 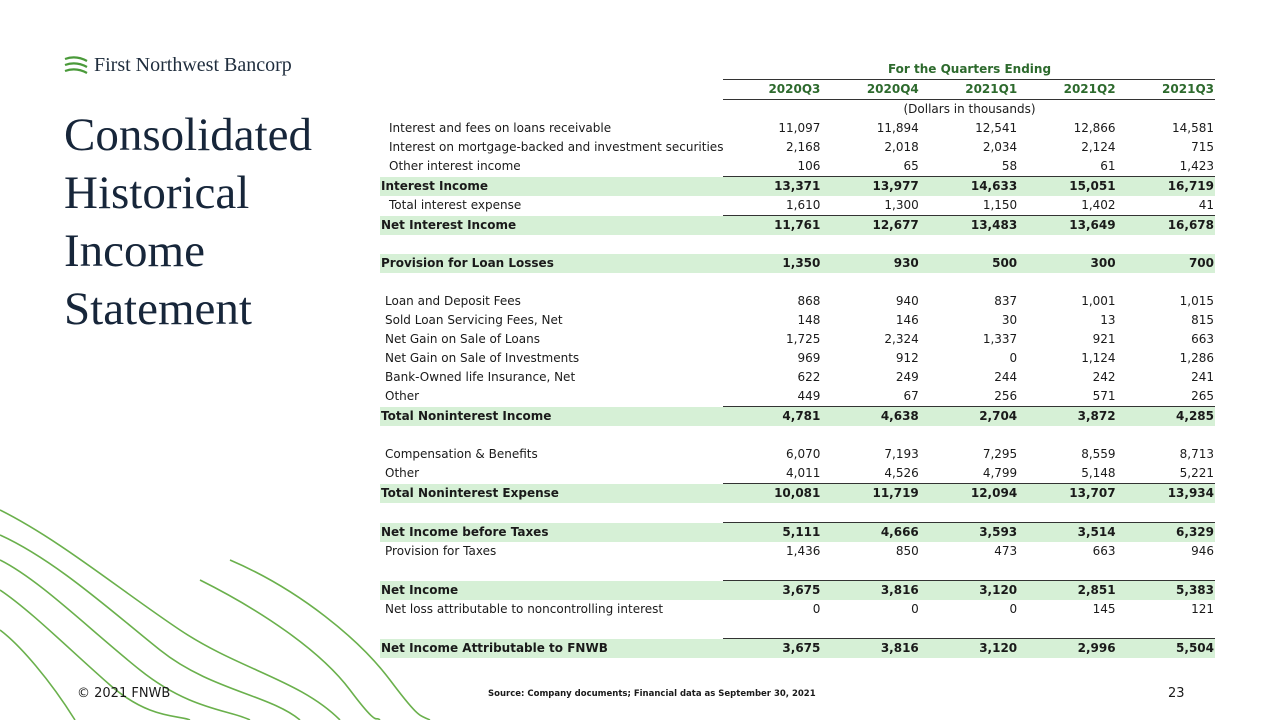 What do you see at coordinates (772, 263) in the screenshot?
I see `value-cell: 1,350` at bounding box center [772, 263].